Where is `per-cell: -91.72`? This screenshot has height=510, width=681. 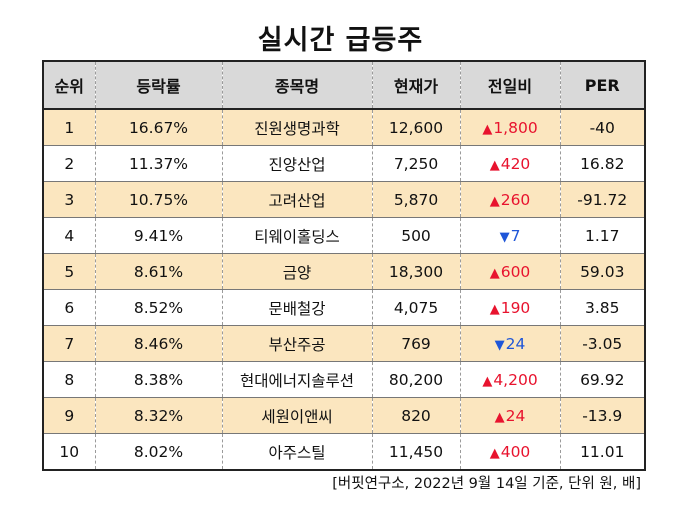
per-cell: -91.72 is located at coordinates (602, 199).